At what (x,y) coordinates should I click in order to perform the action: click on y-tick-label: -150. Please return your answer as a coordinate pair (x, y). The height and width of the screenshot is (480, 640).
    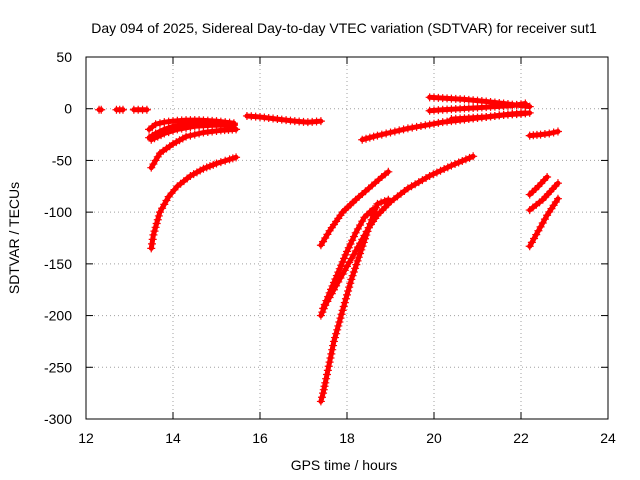
    Looking at the image, I should click on (58, 264).